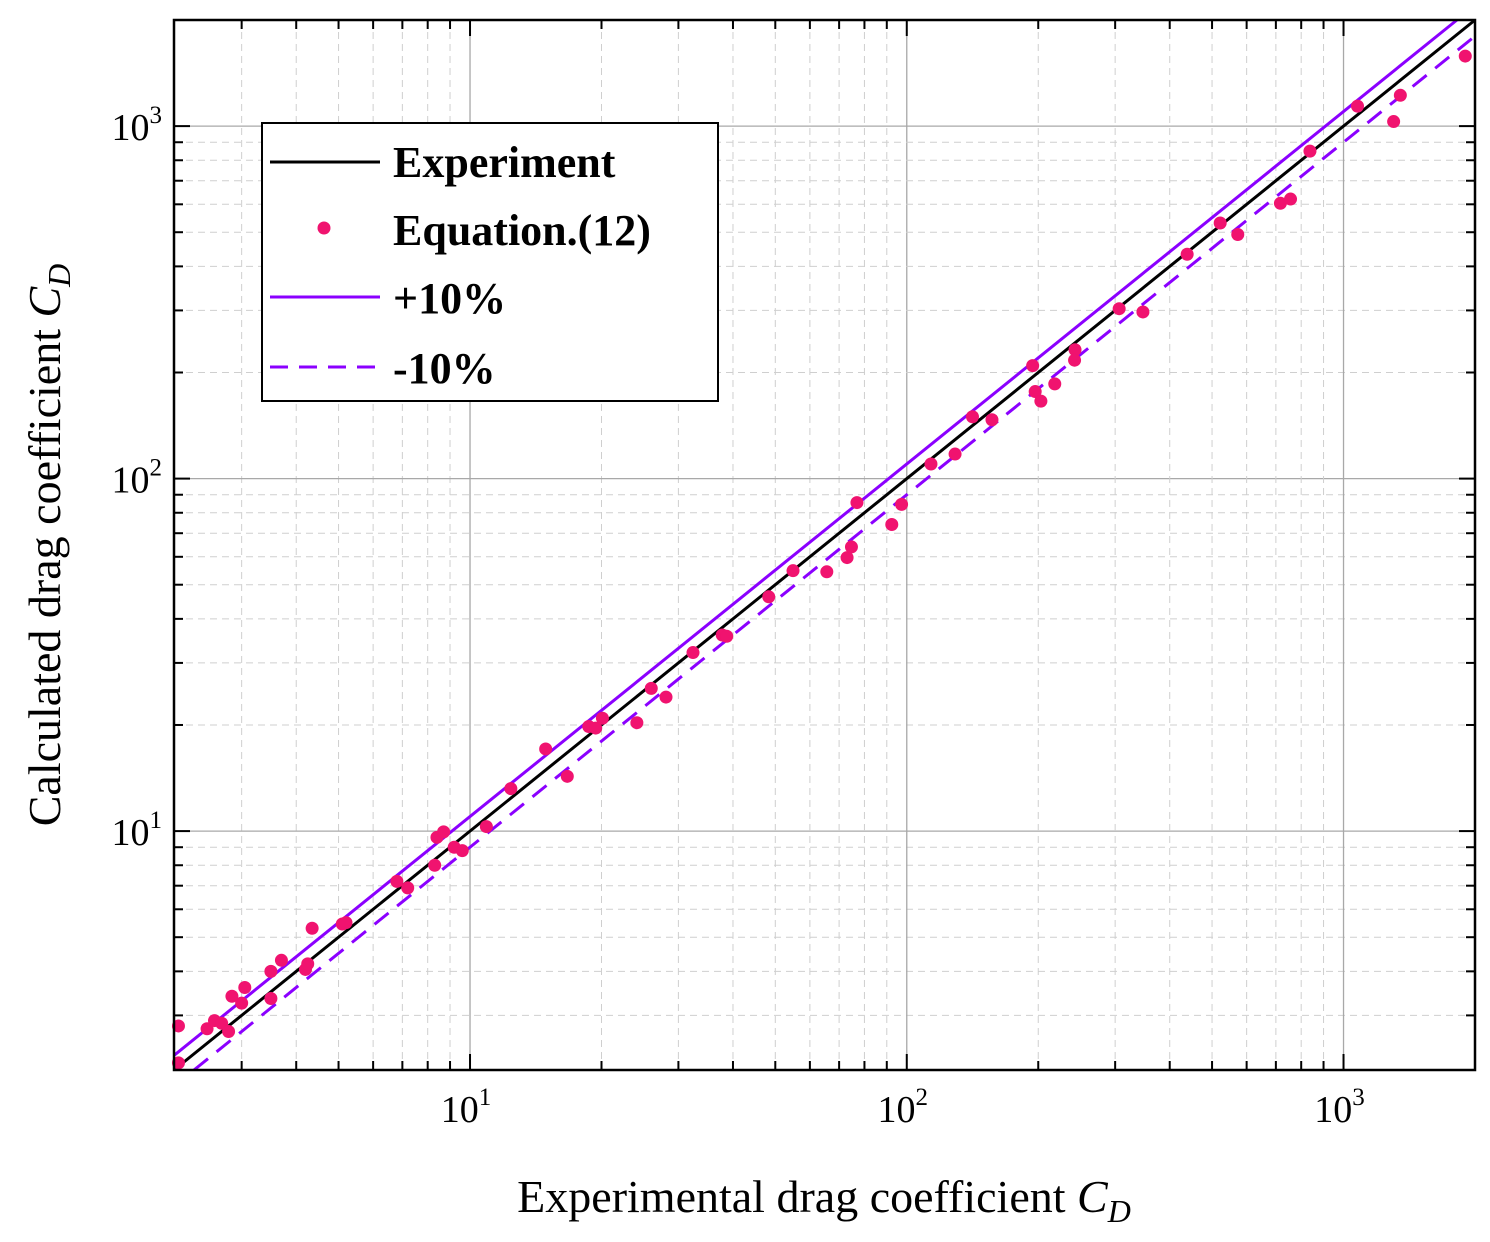 The image size is (1490, 1242). Describe the element at coordinates (903, 1107) in the screenshot. I see `x-tick-label: 10²` at that location.